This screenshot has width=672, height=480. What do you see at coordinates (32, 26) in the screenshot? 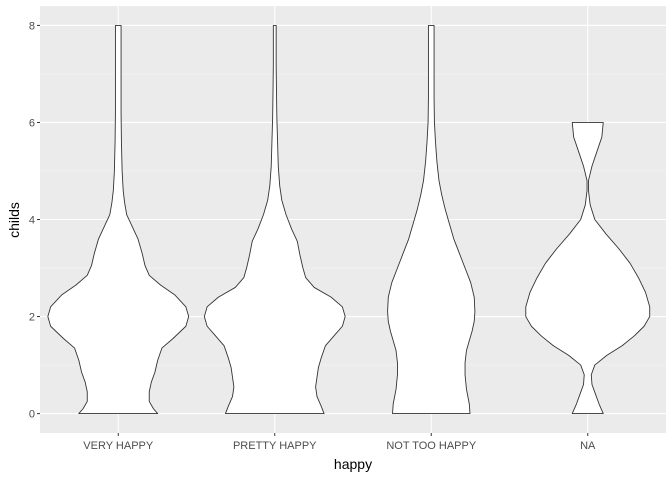
I see `y-tick-label: 8` at bounding box center [32, 26].